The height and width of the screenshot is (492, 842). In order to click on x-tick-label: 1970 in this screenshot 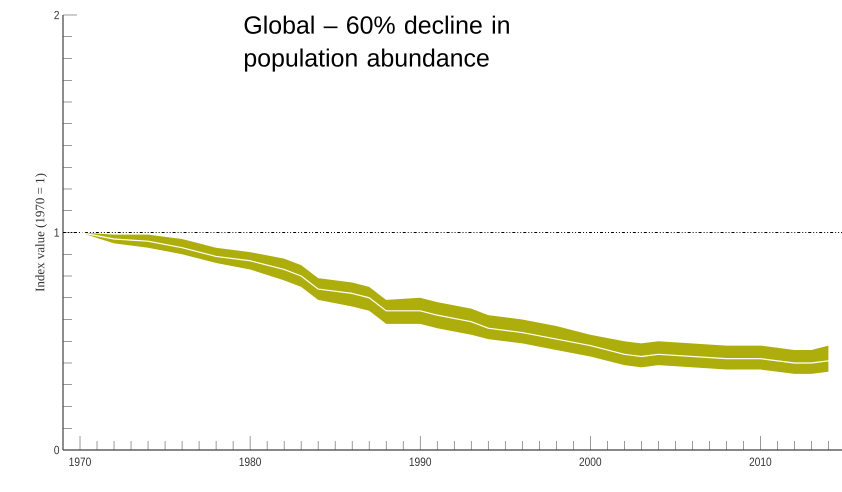, I will do `click(80, 462)`.